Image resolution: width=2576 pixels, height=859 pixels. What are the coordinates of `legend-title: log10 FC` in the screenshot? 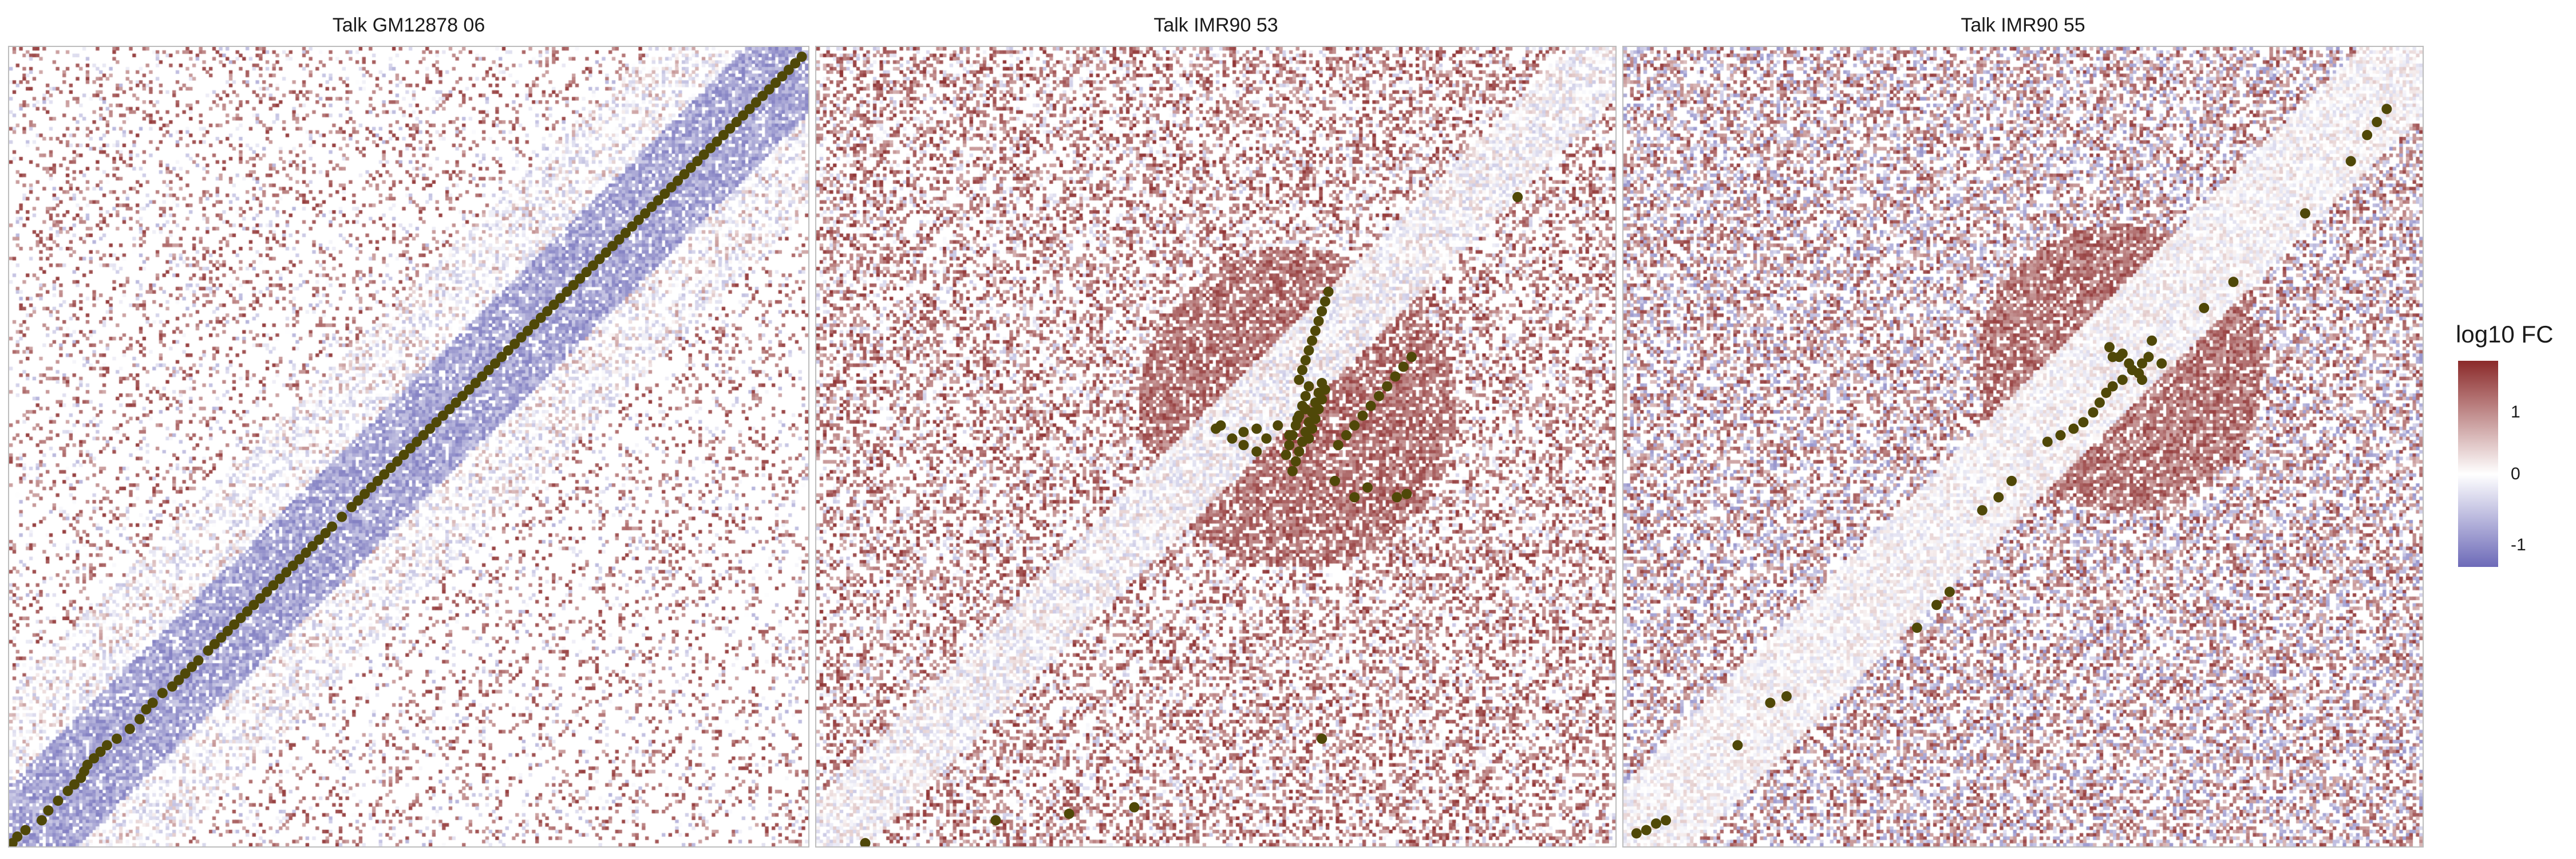 It's located at (2505, 334).